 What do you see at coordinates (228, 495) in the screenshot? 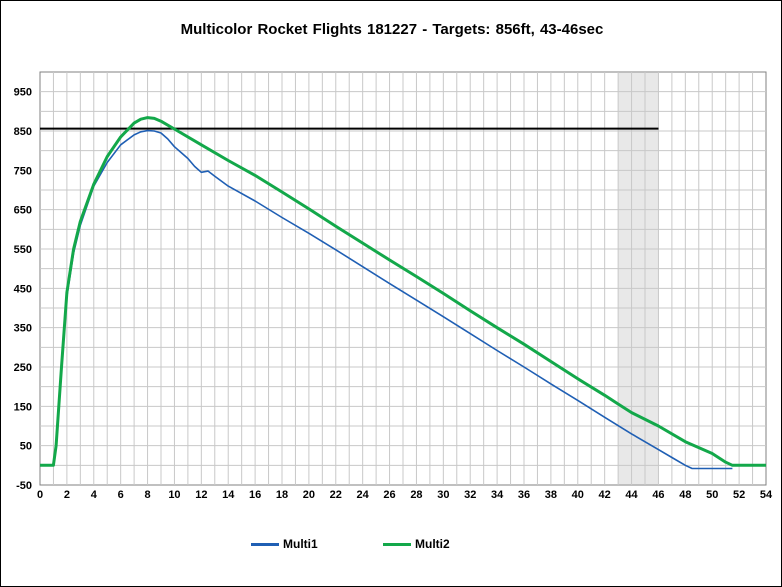
I see `x-tick-label: 14` at bounding box center [228, 495].